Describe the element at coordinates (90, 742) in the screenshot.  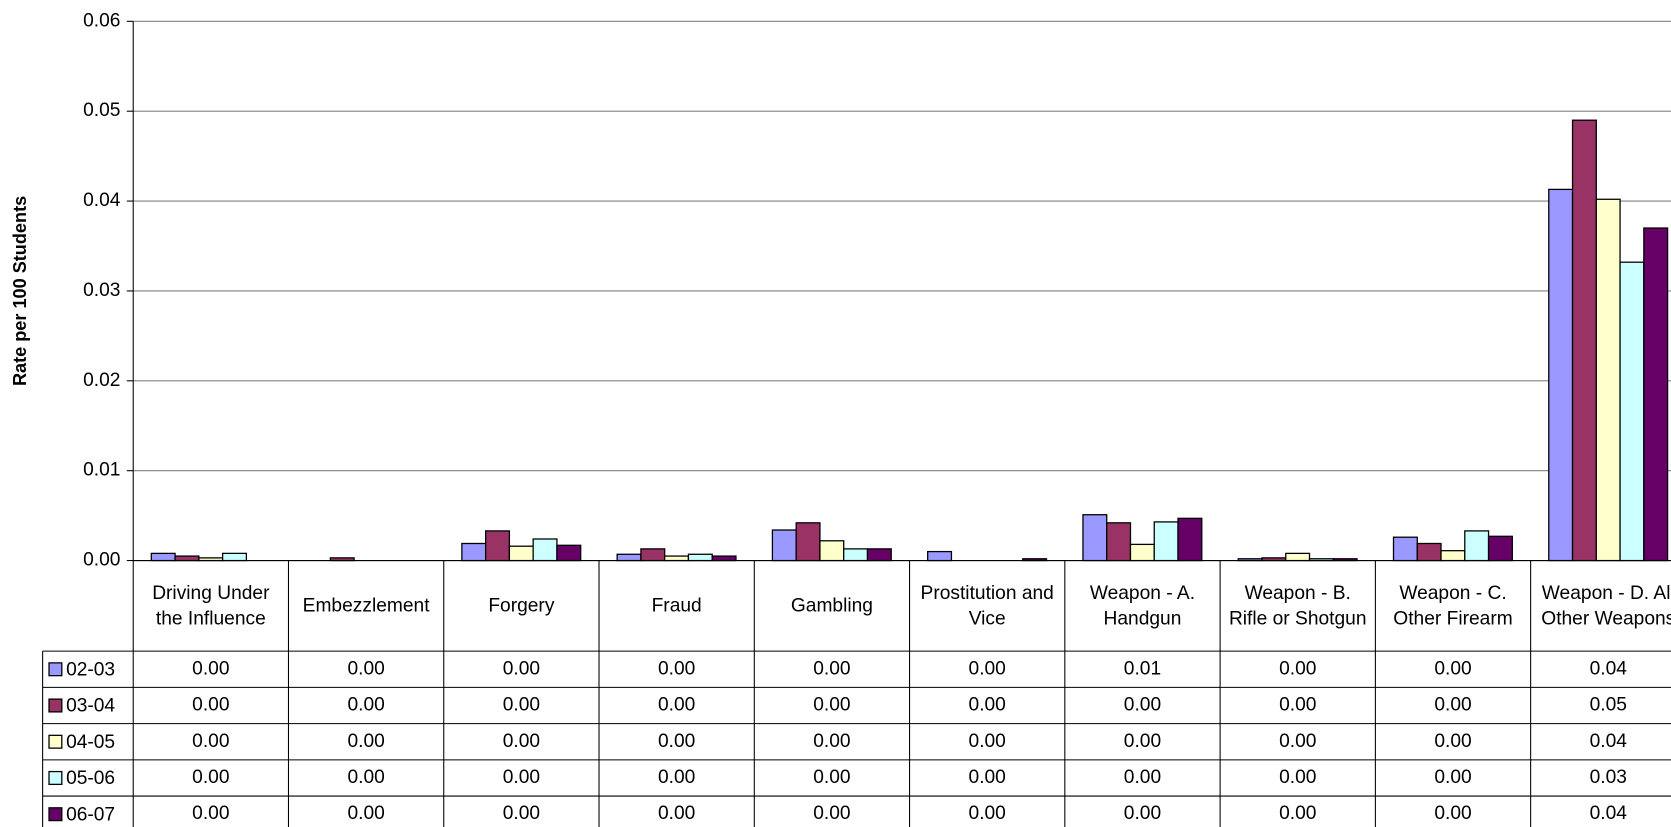
I see `legend-label: 04-05` at that location.